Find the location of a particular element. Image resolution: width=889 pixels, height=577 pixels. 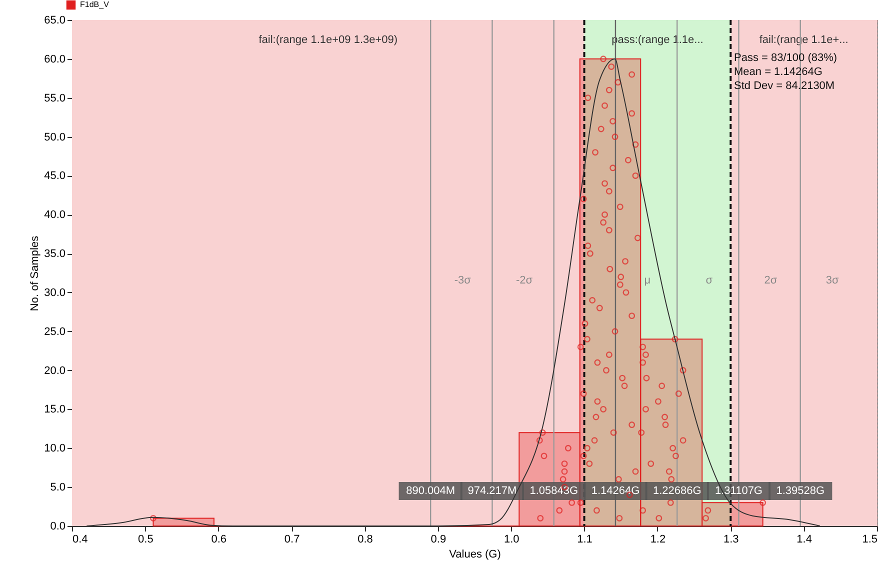

y-tick-label: 10.0 is located at coordinates (55, 448).